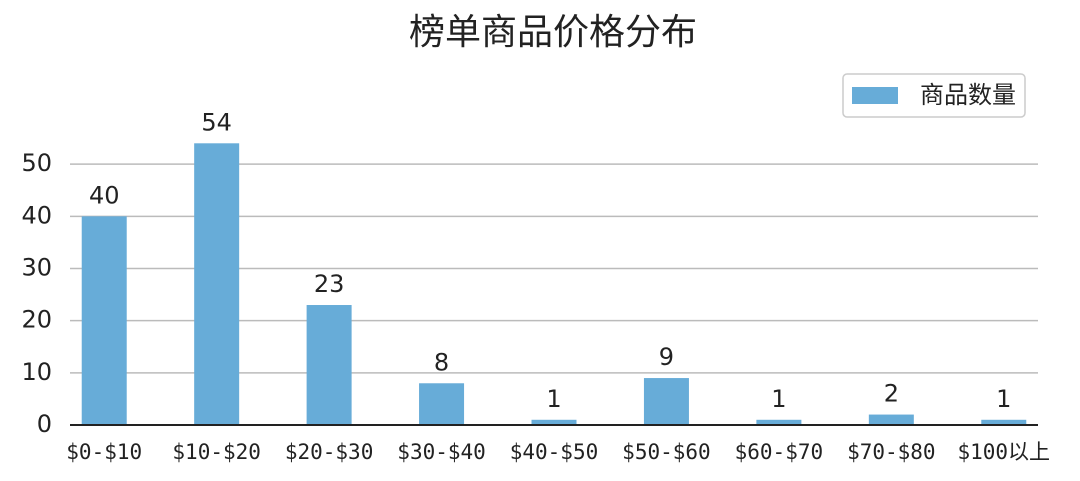 The width and height of the screenshot is (1080, 481). What do you see at coordinates (968, 95) in the screenshot?
I see `legend-label: 商品数量` at bounding box center [968, 95].